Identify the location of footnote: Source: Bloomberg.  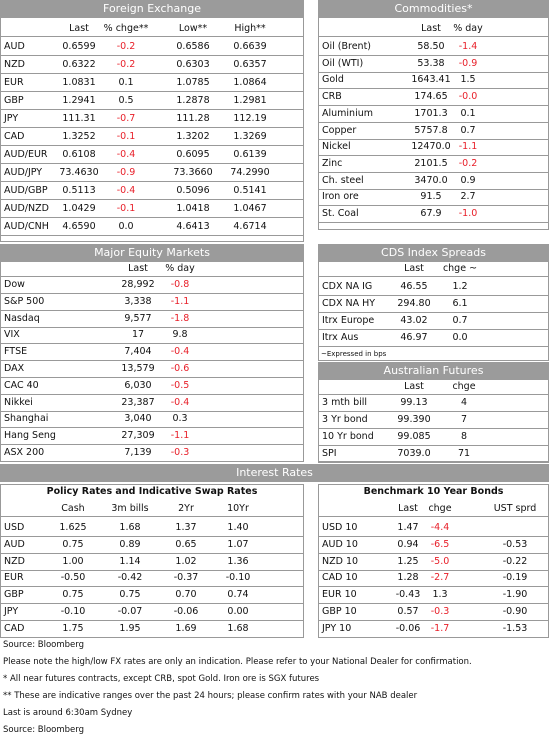
(43, 645).